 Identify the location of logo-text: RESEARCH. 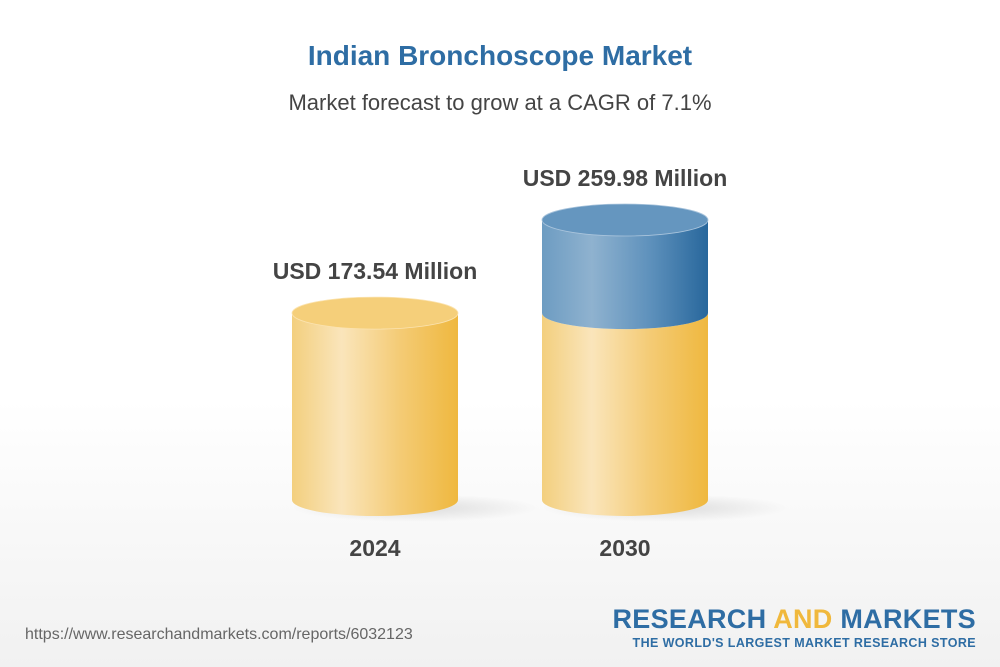
(693, 619).